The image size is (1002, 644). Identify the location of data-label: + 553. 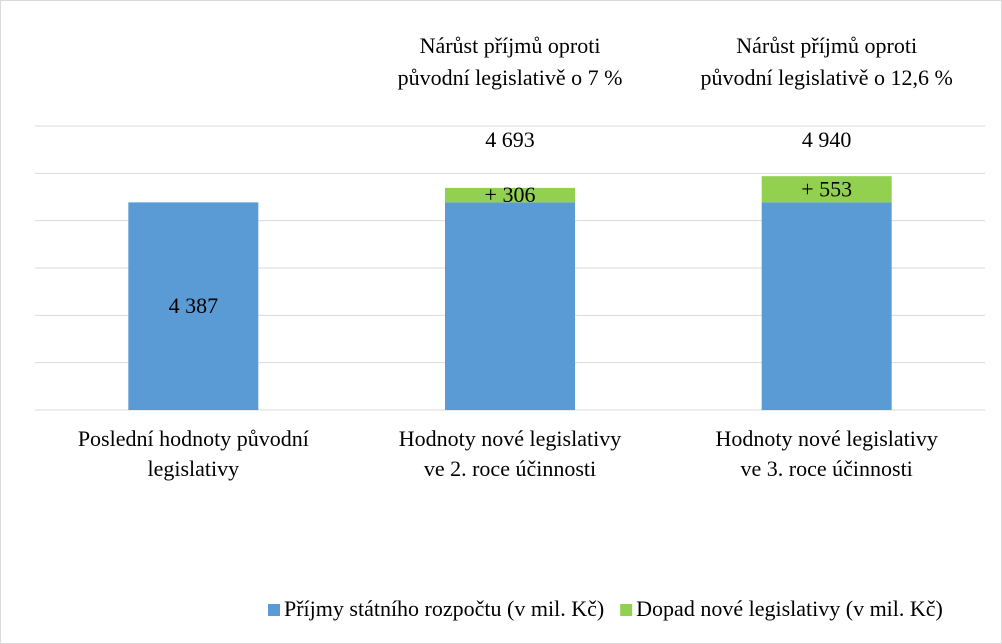
(826, 188).